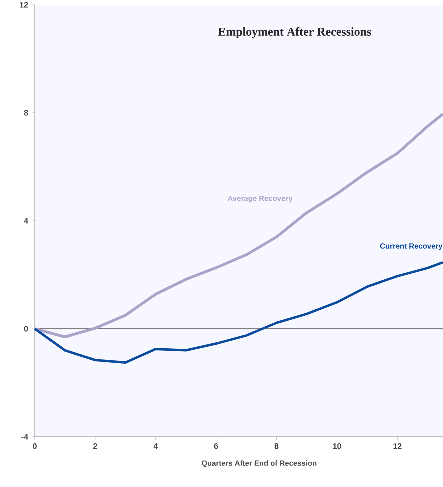 This screenshot has width=443, height=487. What do you see at coordinates (295, 32) in the screenshot?
I see `text: Employment After Recessions` at bounding box center [295, 32].